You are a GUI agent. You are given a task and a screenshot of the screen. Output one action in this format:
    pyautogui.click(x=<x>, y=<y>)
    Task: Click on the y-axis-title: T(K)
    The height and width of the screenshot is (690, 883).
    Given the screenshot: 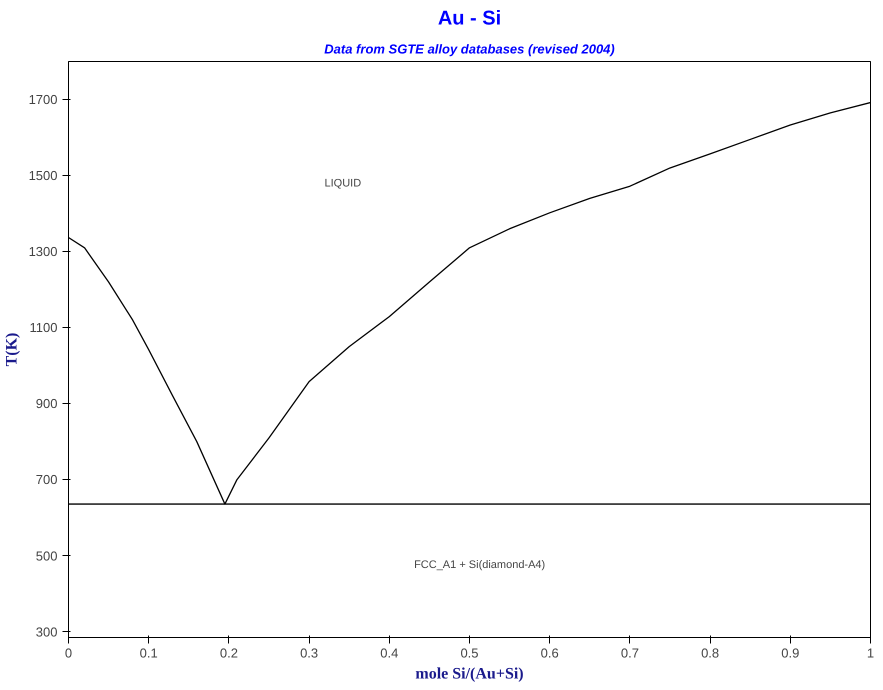 What is the action you would take?
    pyautogui.click(x=12, y=349)
    